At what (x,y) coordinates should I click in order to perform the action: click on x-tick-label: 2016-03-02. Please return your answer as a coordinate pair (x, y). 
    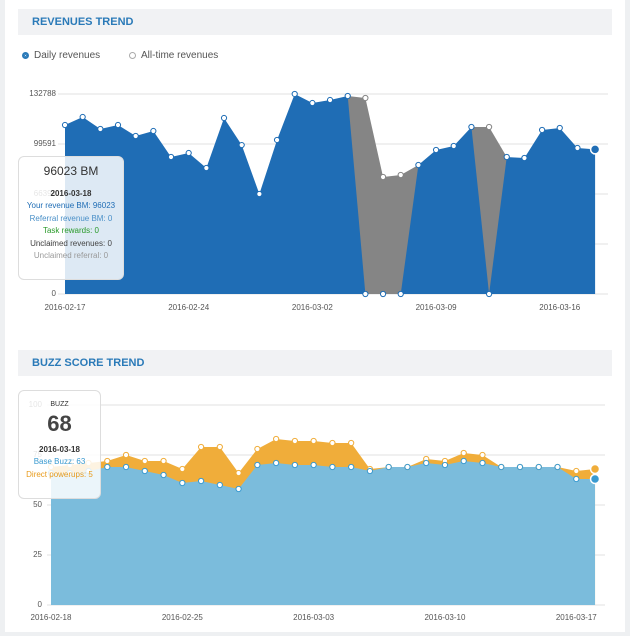
    Looking at the image, I should click on (312, 307).